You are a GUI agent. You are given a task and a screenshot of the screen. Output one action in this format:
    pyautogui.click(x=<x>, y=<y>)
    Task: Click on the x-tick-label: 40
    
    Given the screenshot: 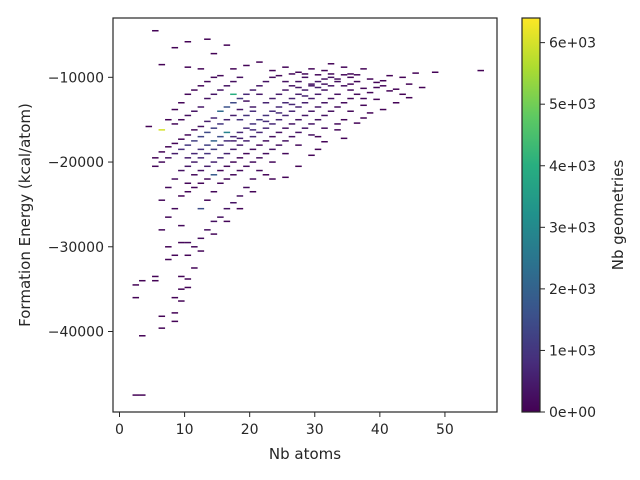 What is the action you would take?
    pyautogui.click(x=380, y=430)
    